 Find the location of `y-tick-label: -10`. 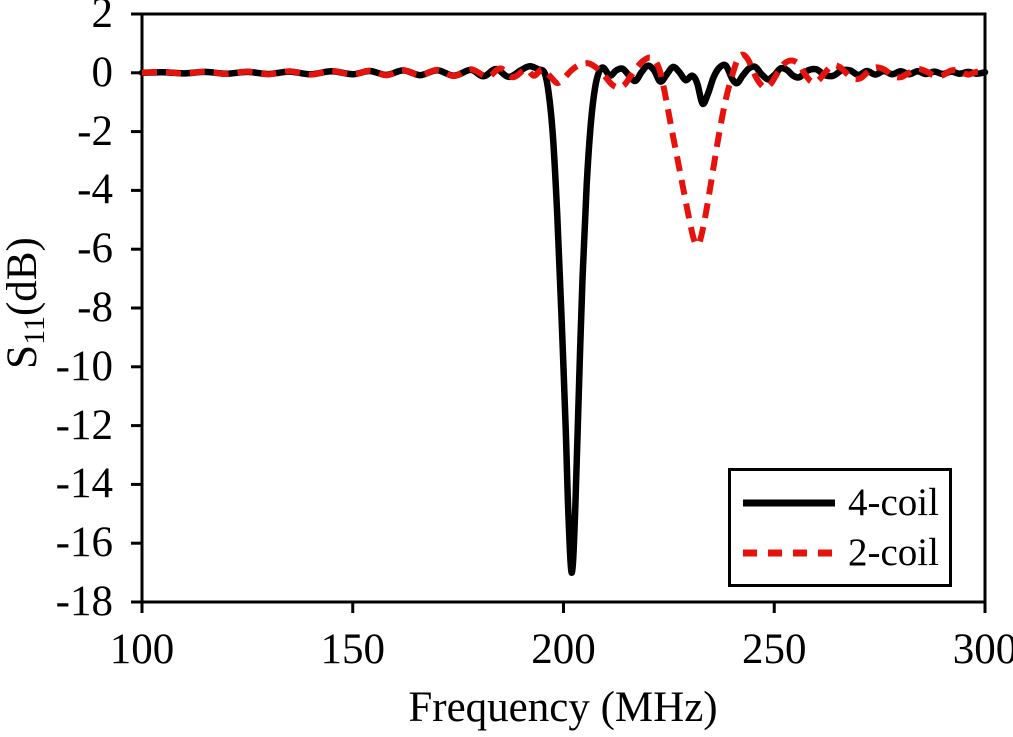

y-tick-label: -10 is located at coordinates (84, 366).